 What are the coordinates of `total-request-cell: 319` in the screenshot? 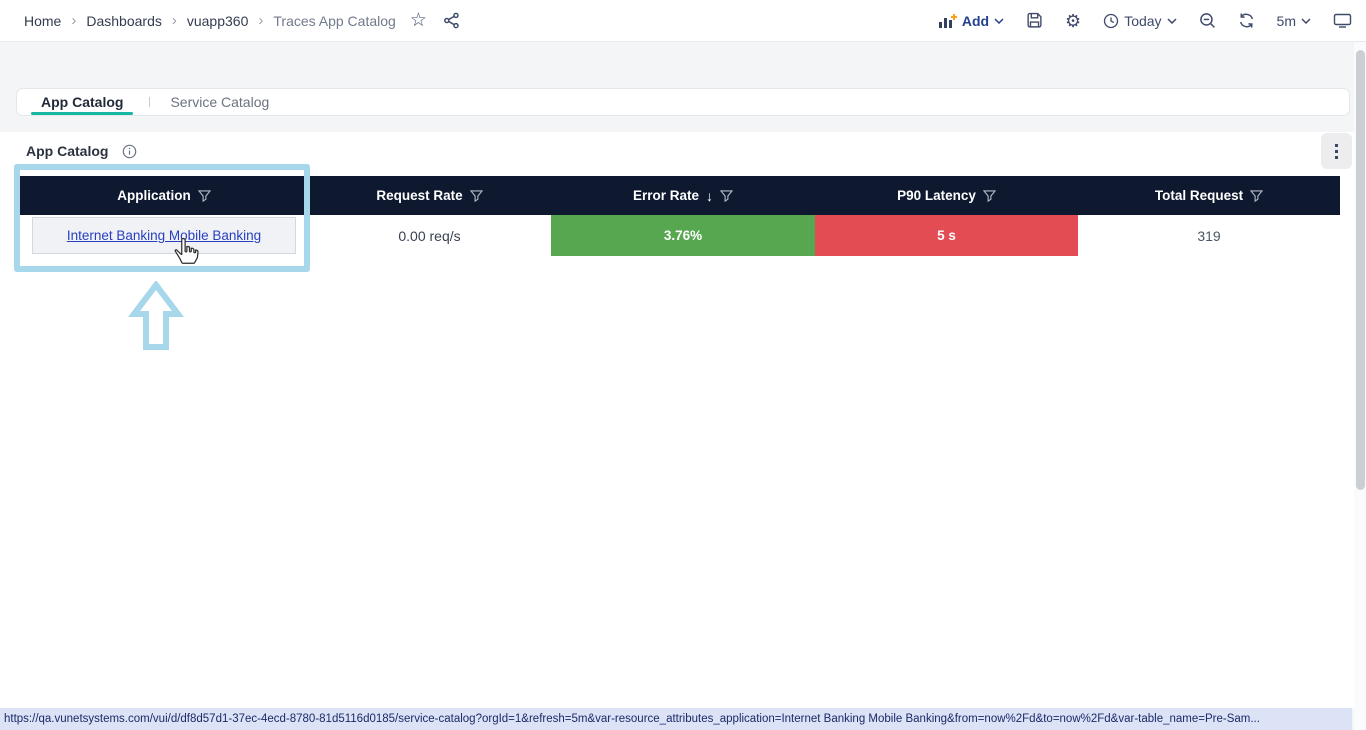 It's located at (1209, 235).